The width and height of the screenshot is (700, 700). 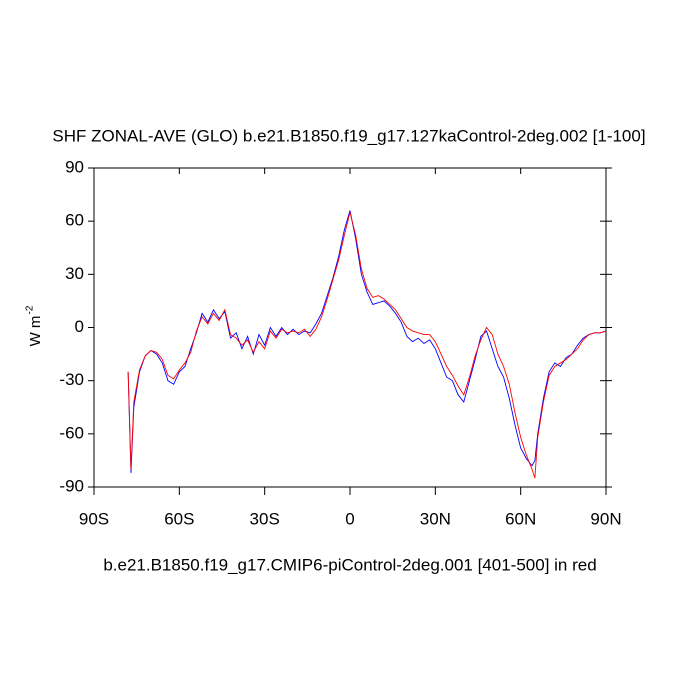 I want to click on y-axis-label-text: W m, so click(x=35, y=331).